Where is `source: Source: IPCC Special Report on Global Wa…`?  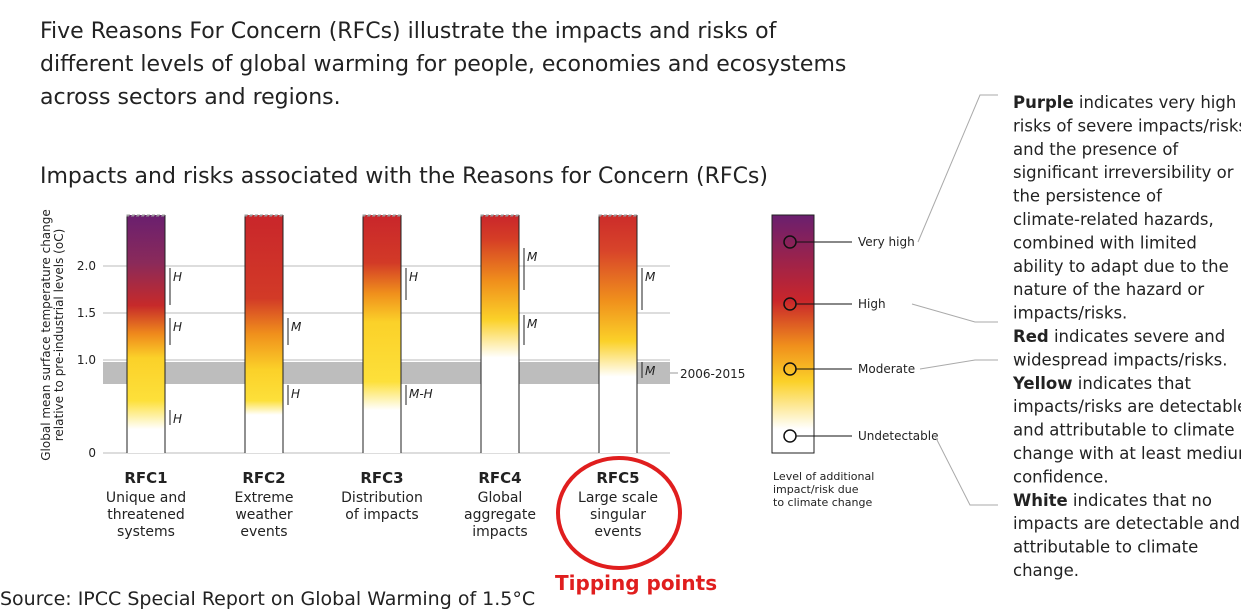 source: Source: IPCC Special Report on Global Wa… is located at coordinates (267, 599).